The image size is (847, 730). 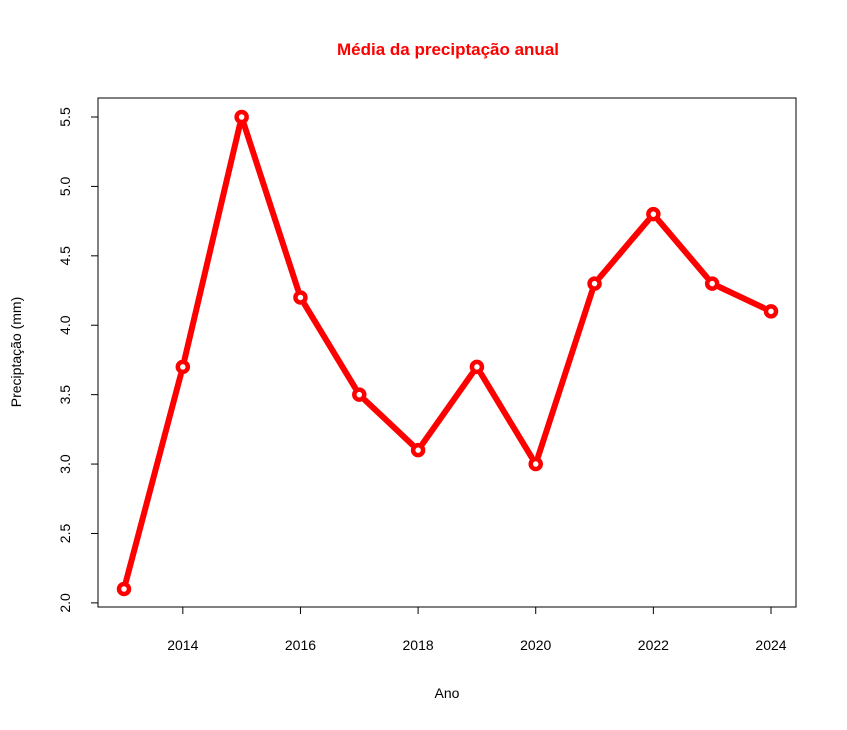 I want to click on y-tick-label: 2.5, so click(x=65, y=534).